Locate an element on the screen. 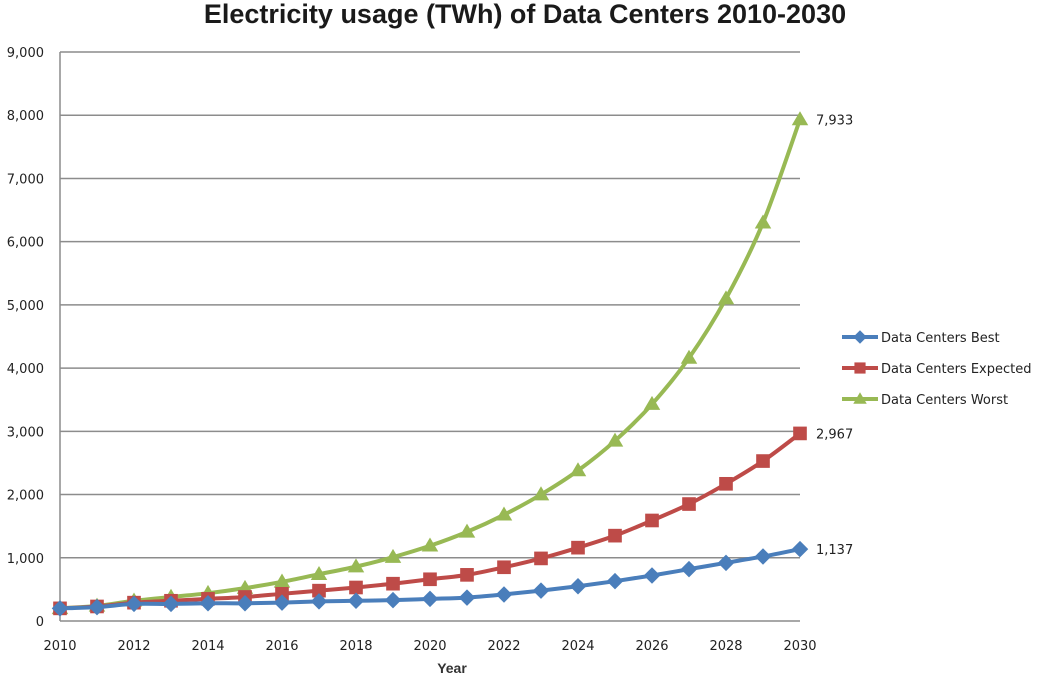 This screenshot has height=676, width=1040. series-data-centers-best is located at coordinates (430, 578).